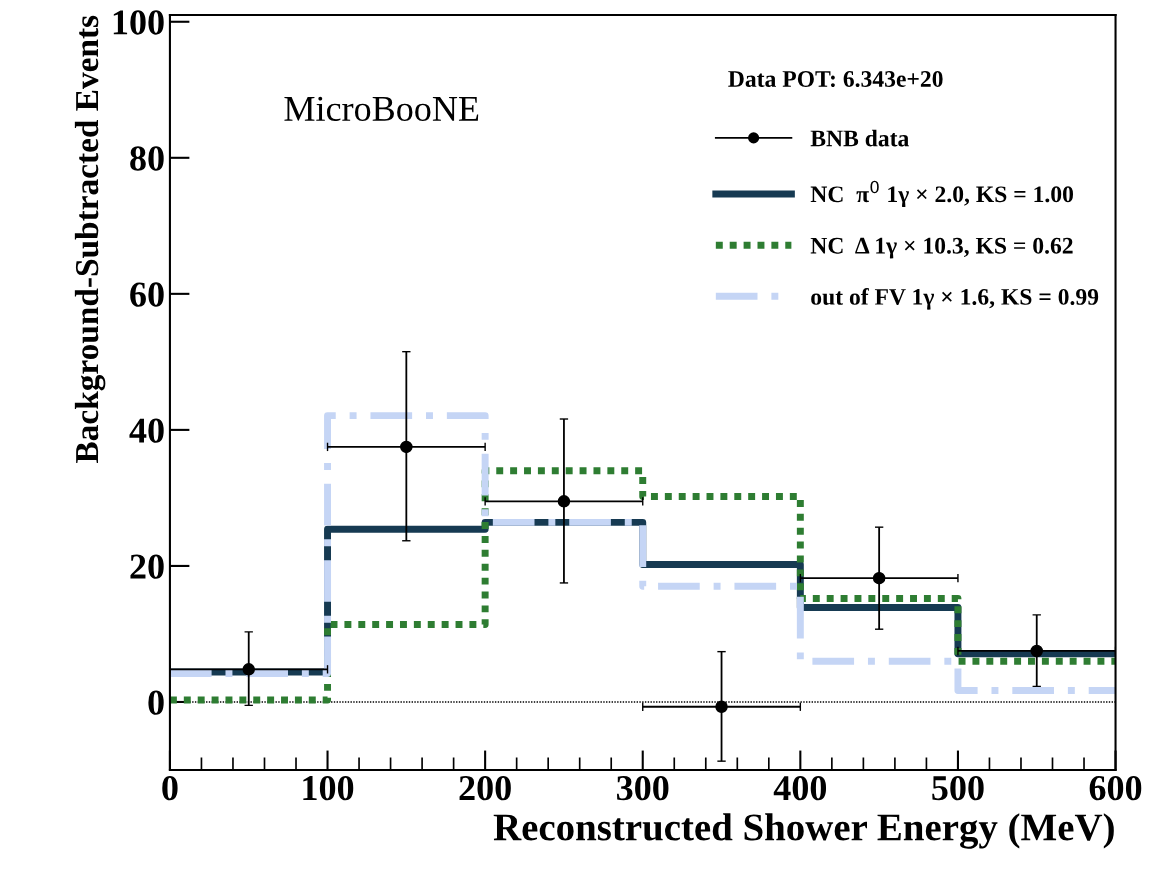 This screenshot has height=880, width=1156. I want to click on y-tick-label: 80, so click(147, 158).